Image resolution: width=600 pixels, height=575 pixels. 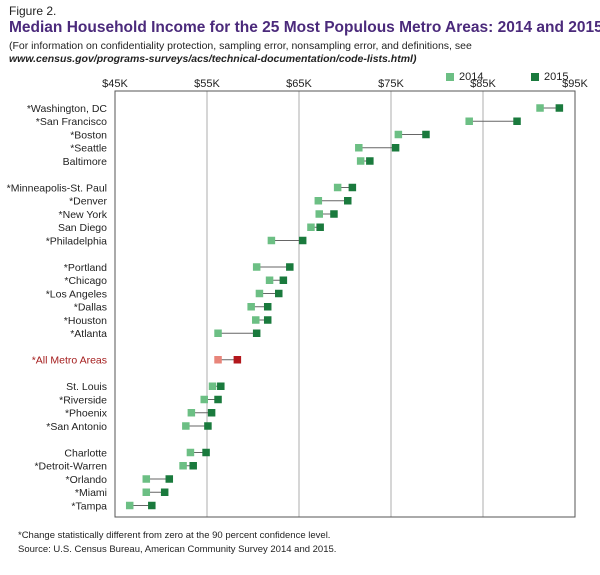 What do you see at coordinates (88, 149) in the screenshot?
I see `metro-label: *Seattle` at bounding box center [88, 149].